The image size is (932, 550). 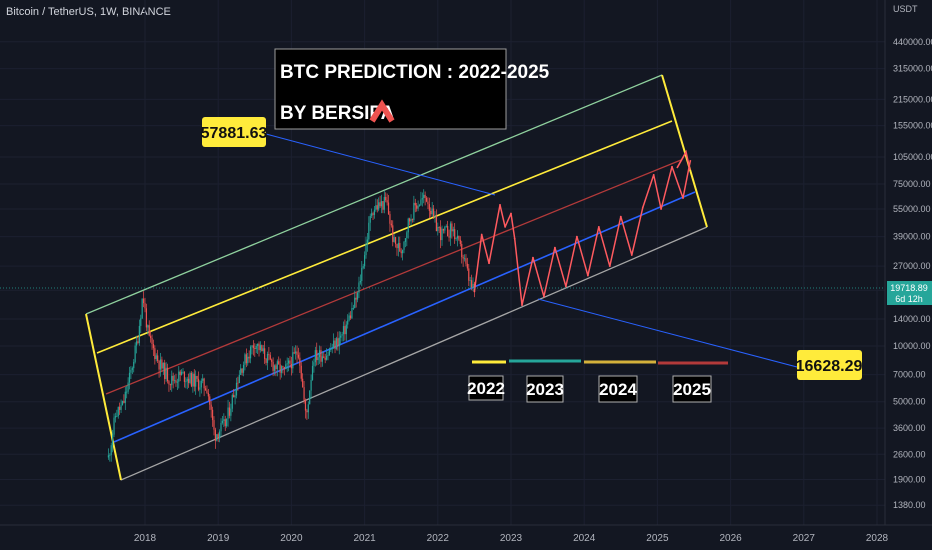 I want to click on y-axis-unit: USDT, so click(x=905, y=9).